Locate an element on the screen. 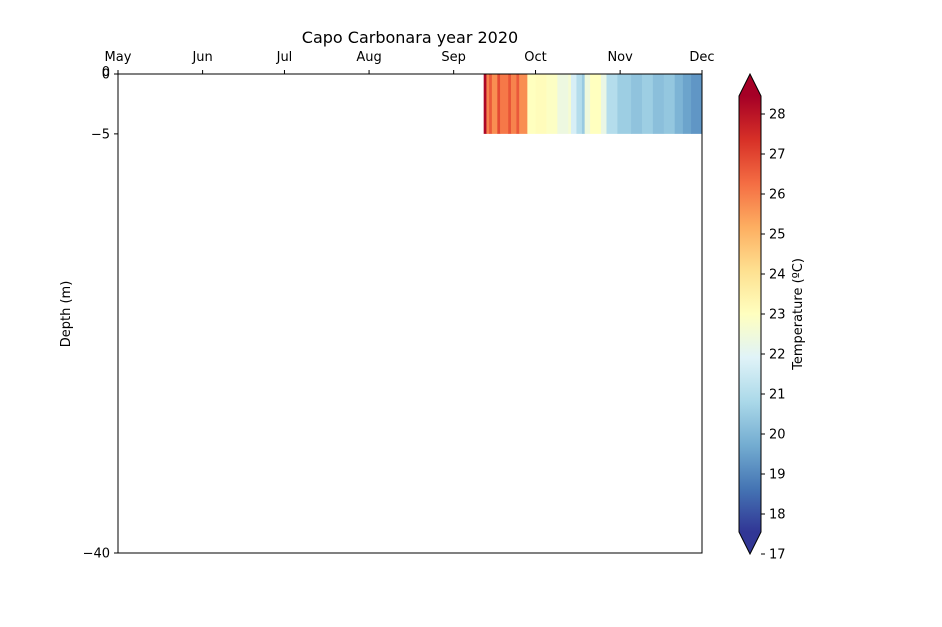 The height and width of the screenshot is (627, 942). x-tick-label: Oct is located at coordinates (535, 57).